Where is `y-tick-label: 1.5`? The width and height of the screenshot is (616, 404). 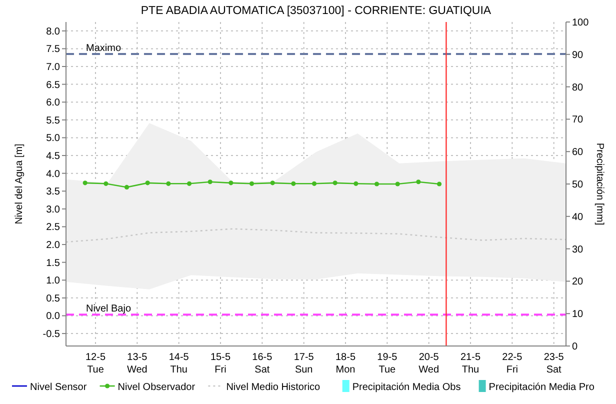 y-tick-label: 1.5 is located at coordinates (53, 263).